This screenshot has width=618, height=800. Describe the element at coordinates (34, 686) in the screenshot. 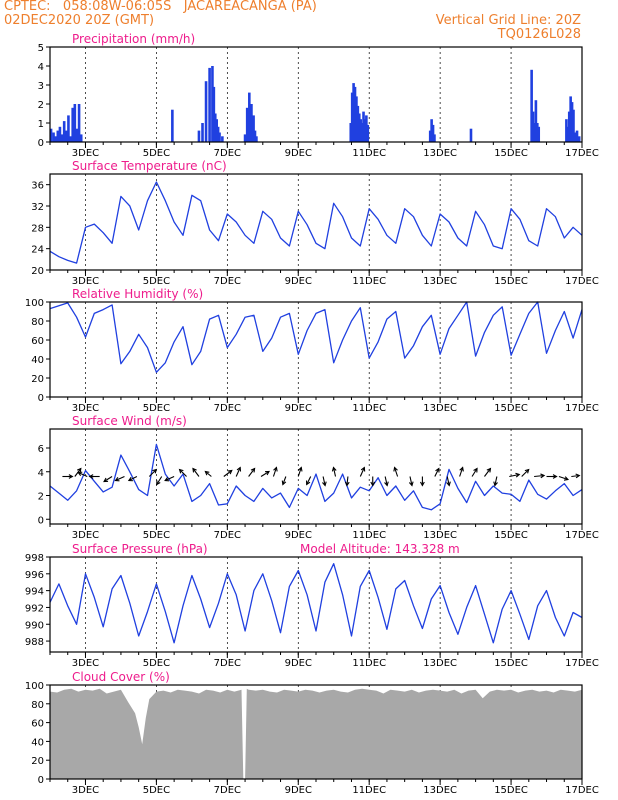

I see `y-tick-label: 100` at that location.